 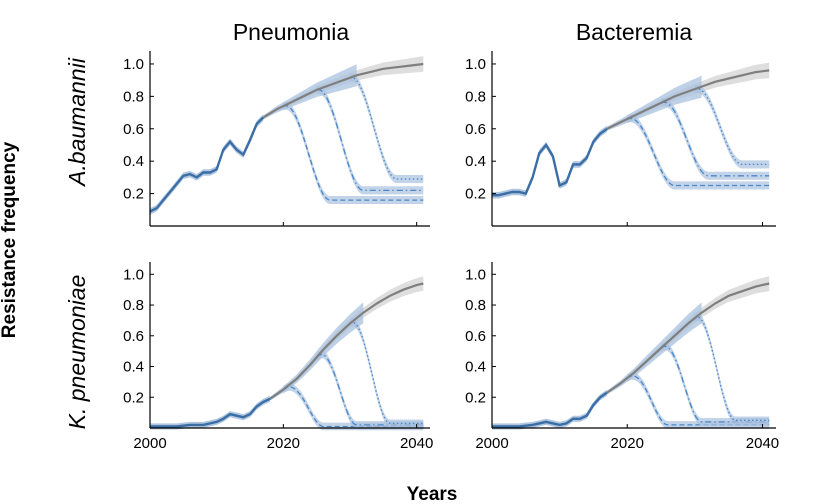 I want to click on projection-band, so click(x=343, y=88).